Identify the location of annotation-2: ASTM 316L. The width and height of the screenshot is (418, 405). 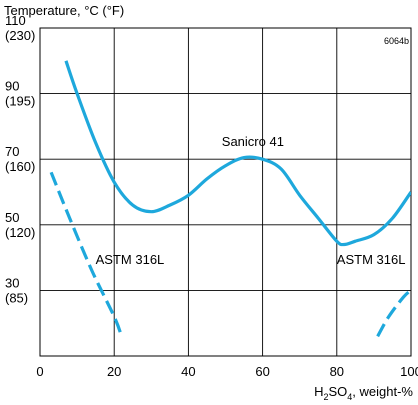
(371, 259).